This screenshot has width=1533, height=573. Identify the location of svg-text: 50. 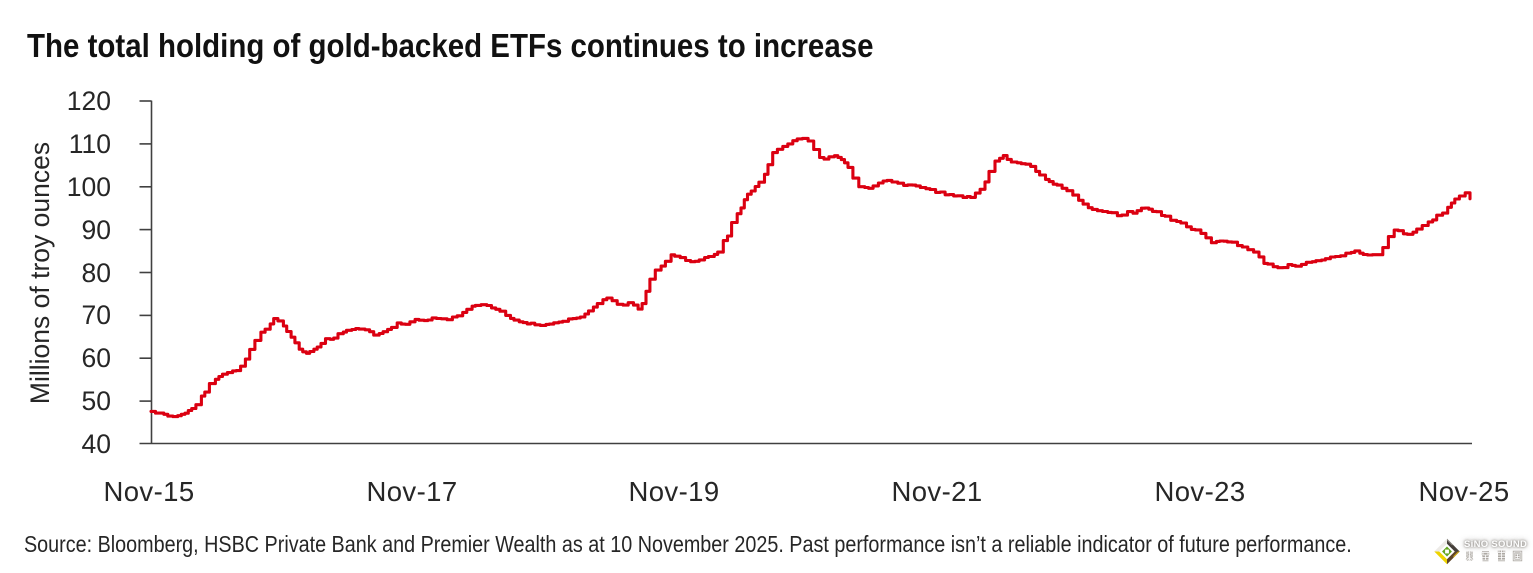
(96, 401).